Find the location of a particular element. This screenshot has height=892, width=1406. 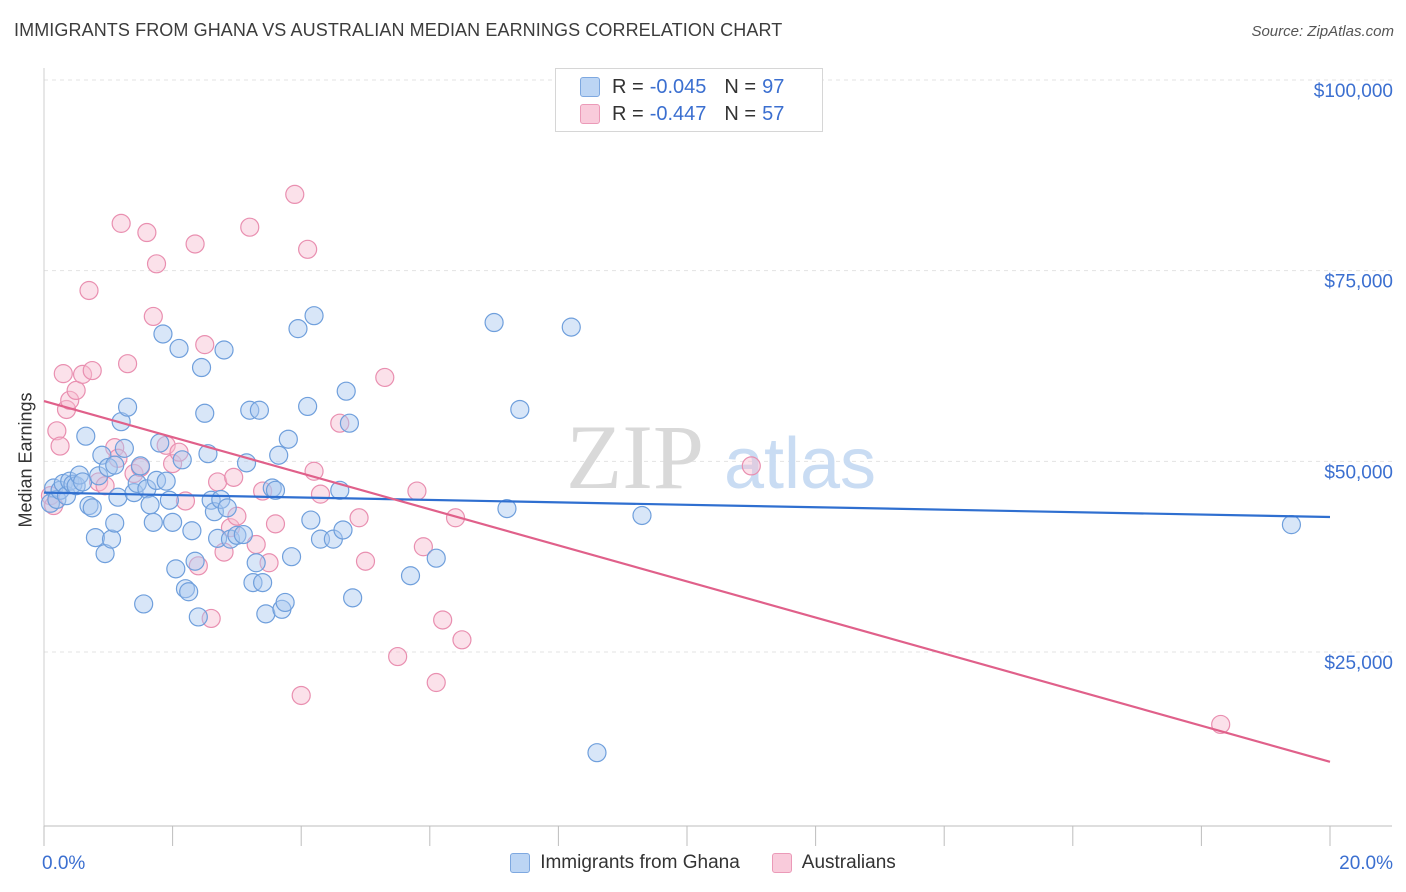

legend-n-value: 57 is located at coordinates (773, 113).